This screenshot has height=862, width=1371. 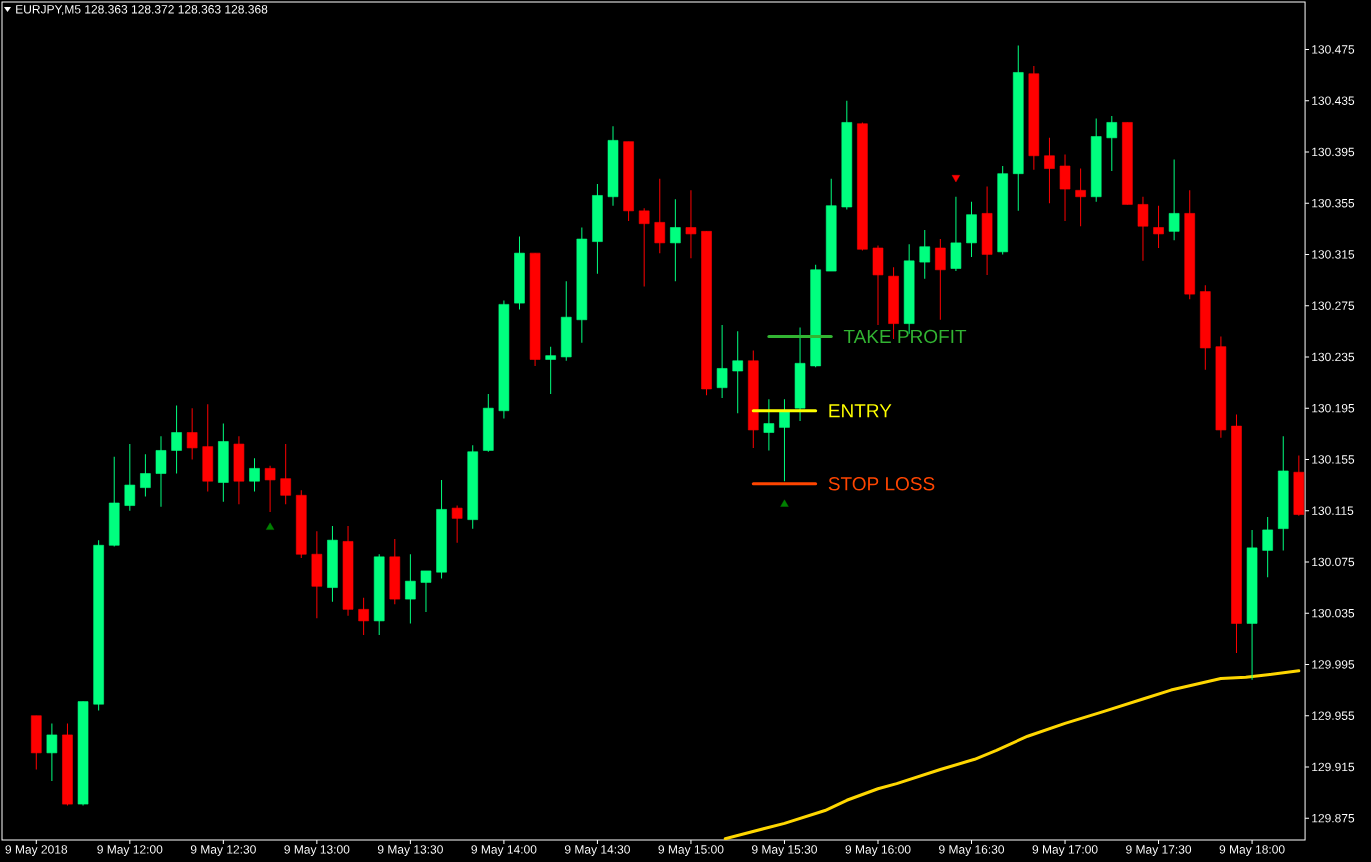 What do you see at coordinates (317, 851) in the screenshot?
I see `x-tick-label: 9 May 13:00` at bounding box center [317, 851].